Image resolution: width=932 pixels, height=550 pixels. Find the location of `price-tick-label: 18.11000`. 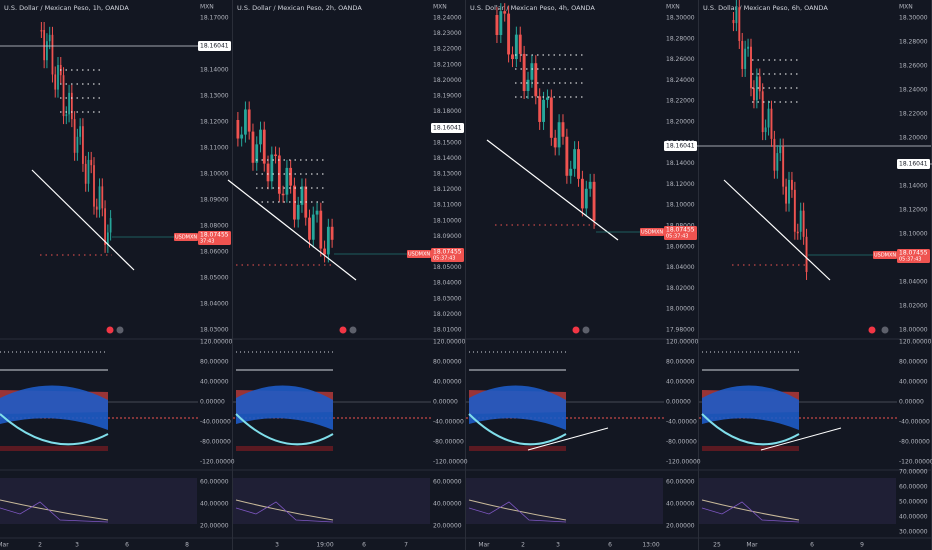

price-tick-label: 18.11000 is located at coordinates (214, 148).